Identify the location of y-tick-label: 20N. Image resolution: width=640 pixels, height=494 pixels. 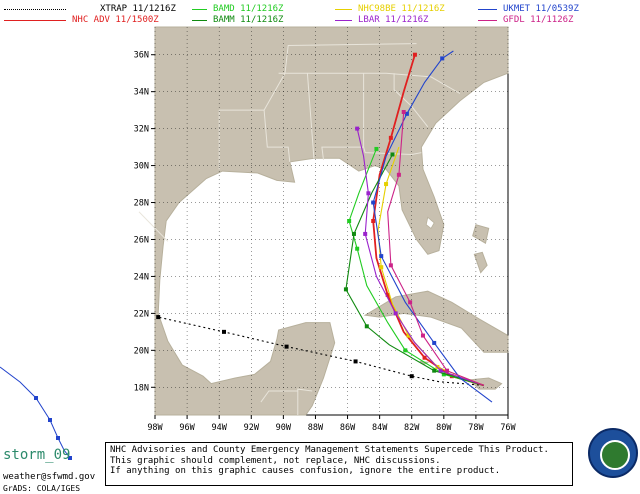
(141, 351).